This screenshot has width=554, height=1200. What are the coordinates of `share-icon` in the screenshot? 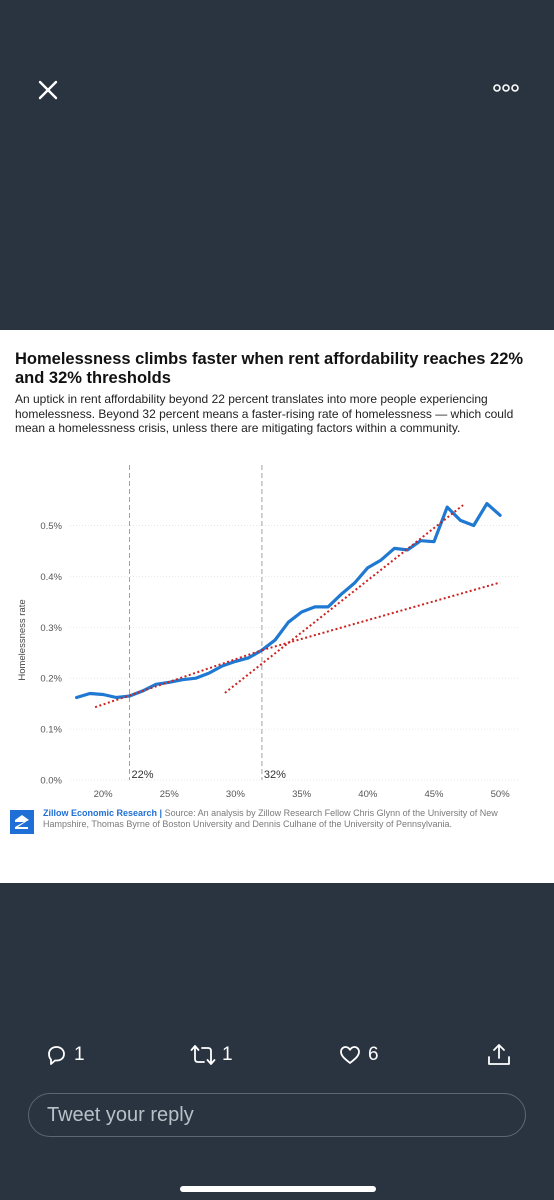 It's located at (499, 1054).